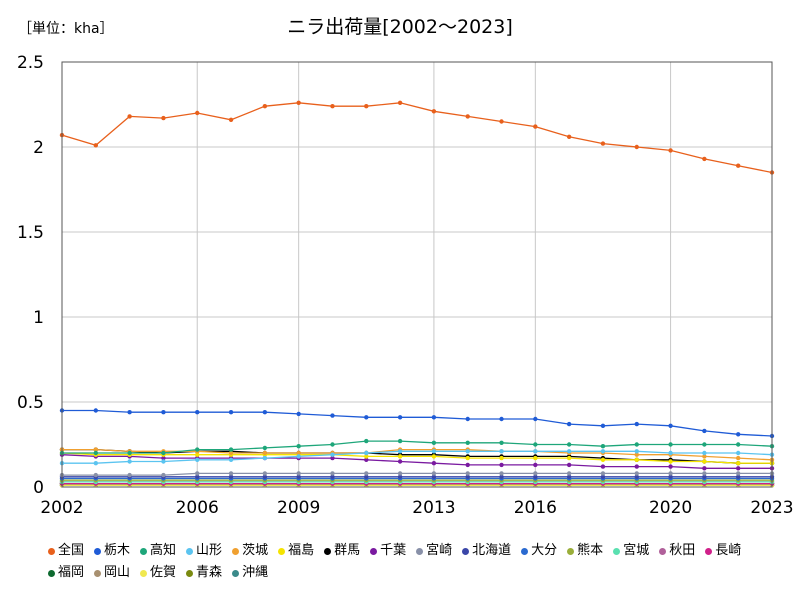 This screenshot has height=600, width=800. I want to click on legend-item: 長崎, so click(723, 551).